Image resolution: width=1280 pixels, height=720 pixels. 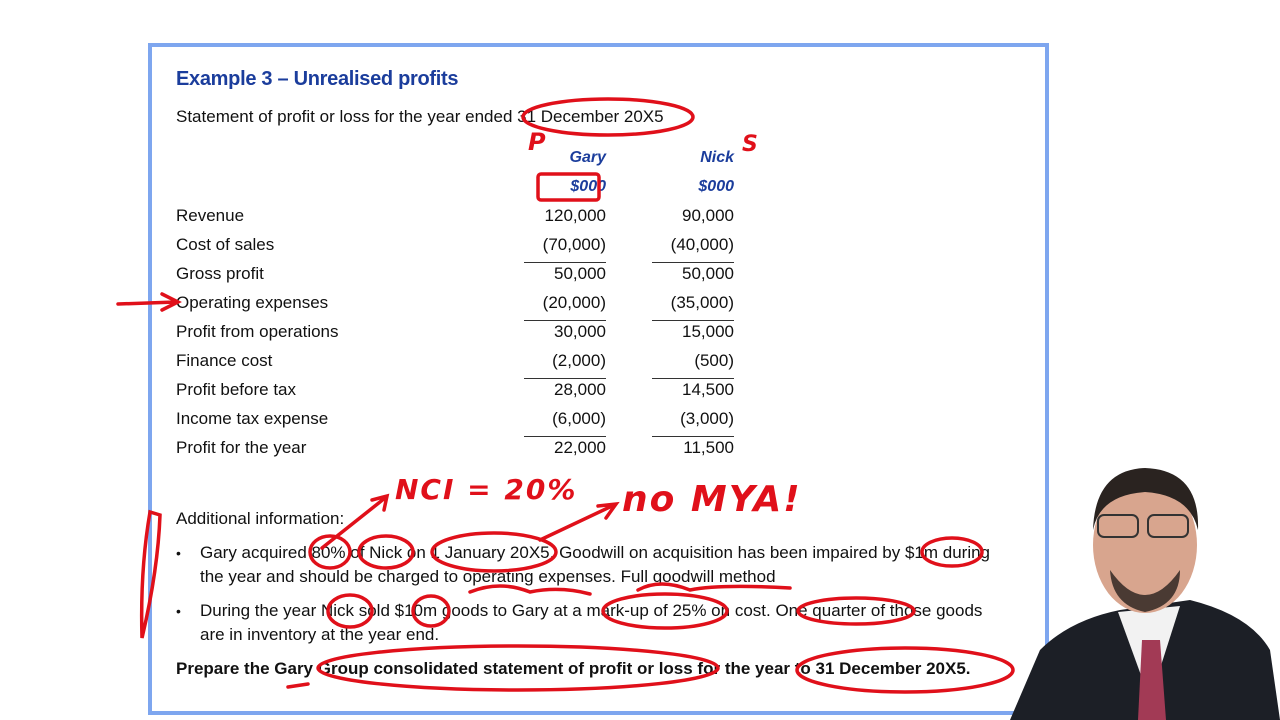 What do you see at coordinates (579, 418) in the screenshot?
I see `gary-value: (6,000)` at bounding box center [579, 418].